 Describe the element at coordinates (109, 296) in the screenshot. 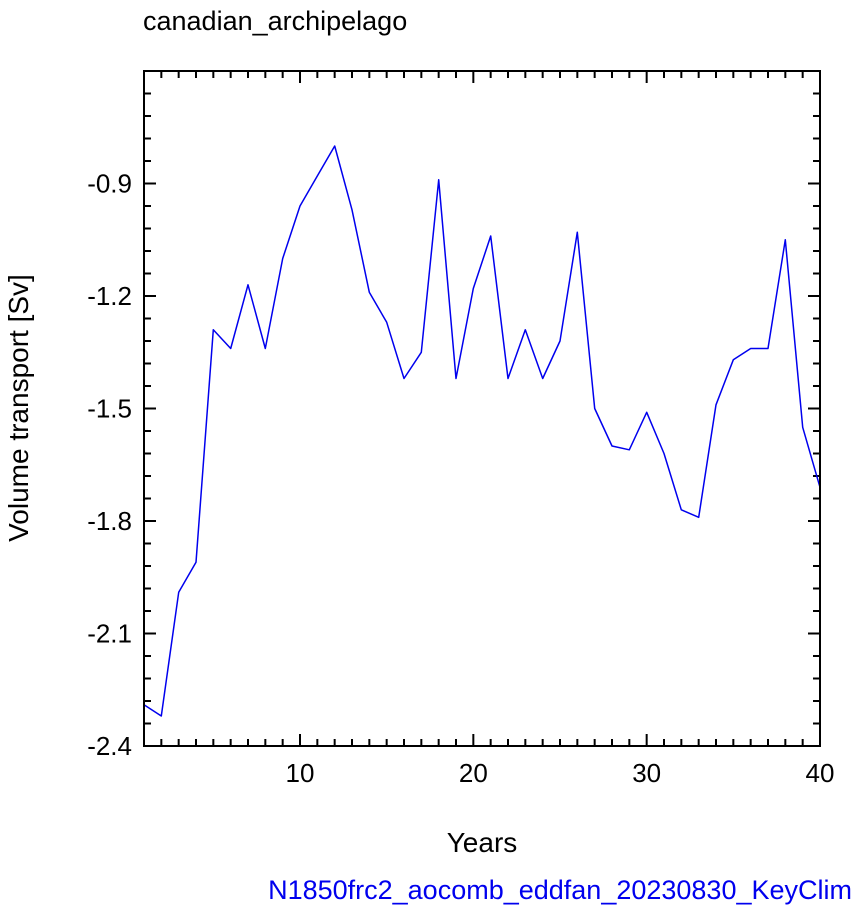

I see `y-tick-label: -1.2` at that location.